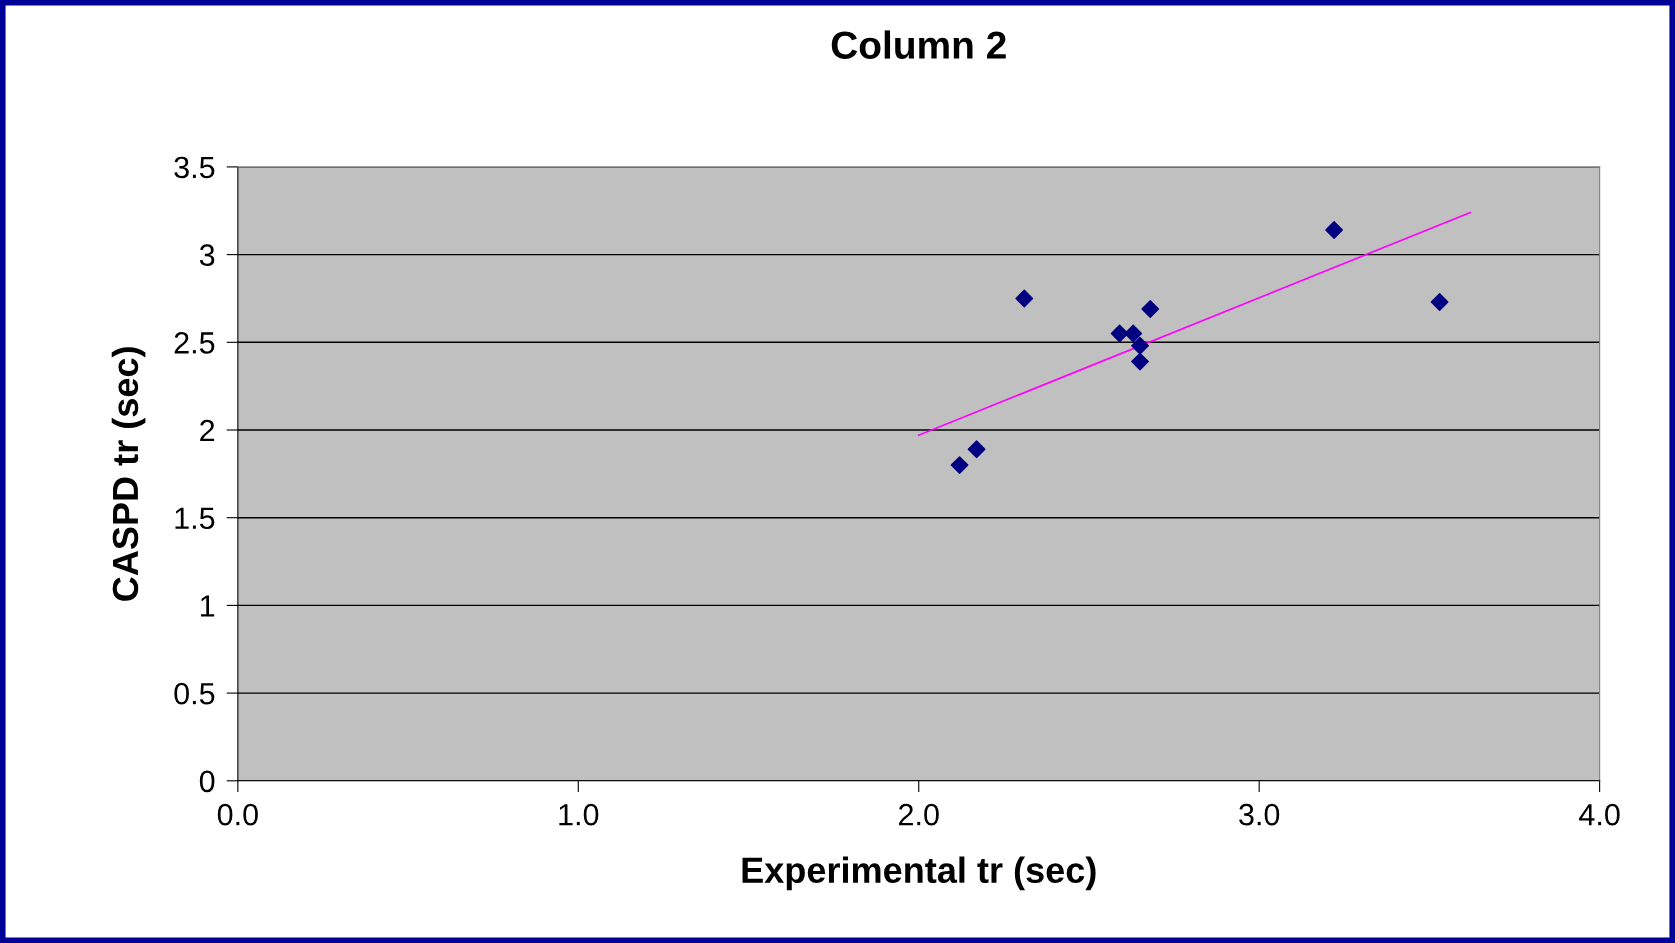 The height and width of the screenshot is (943, 1675). I want to click on x-tick-label: 0.0, so click(237, 814).